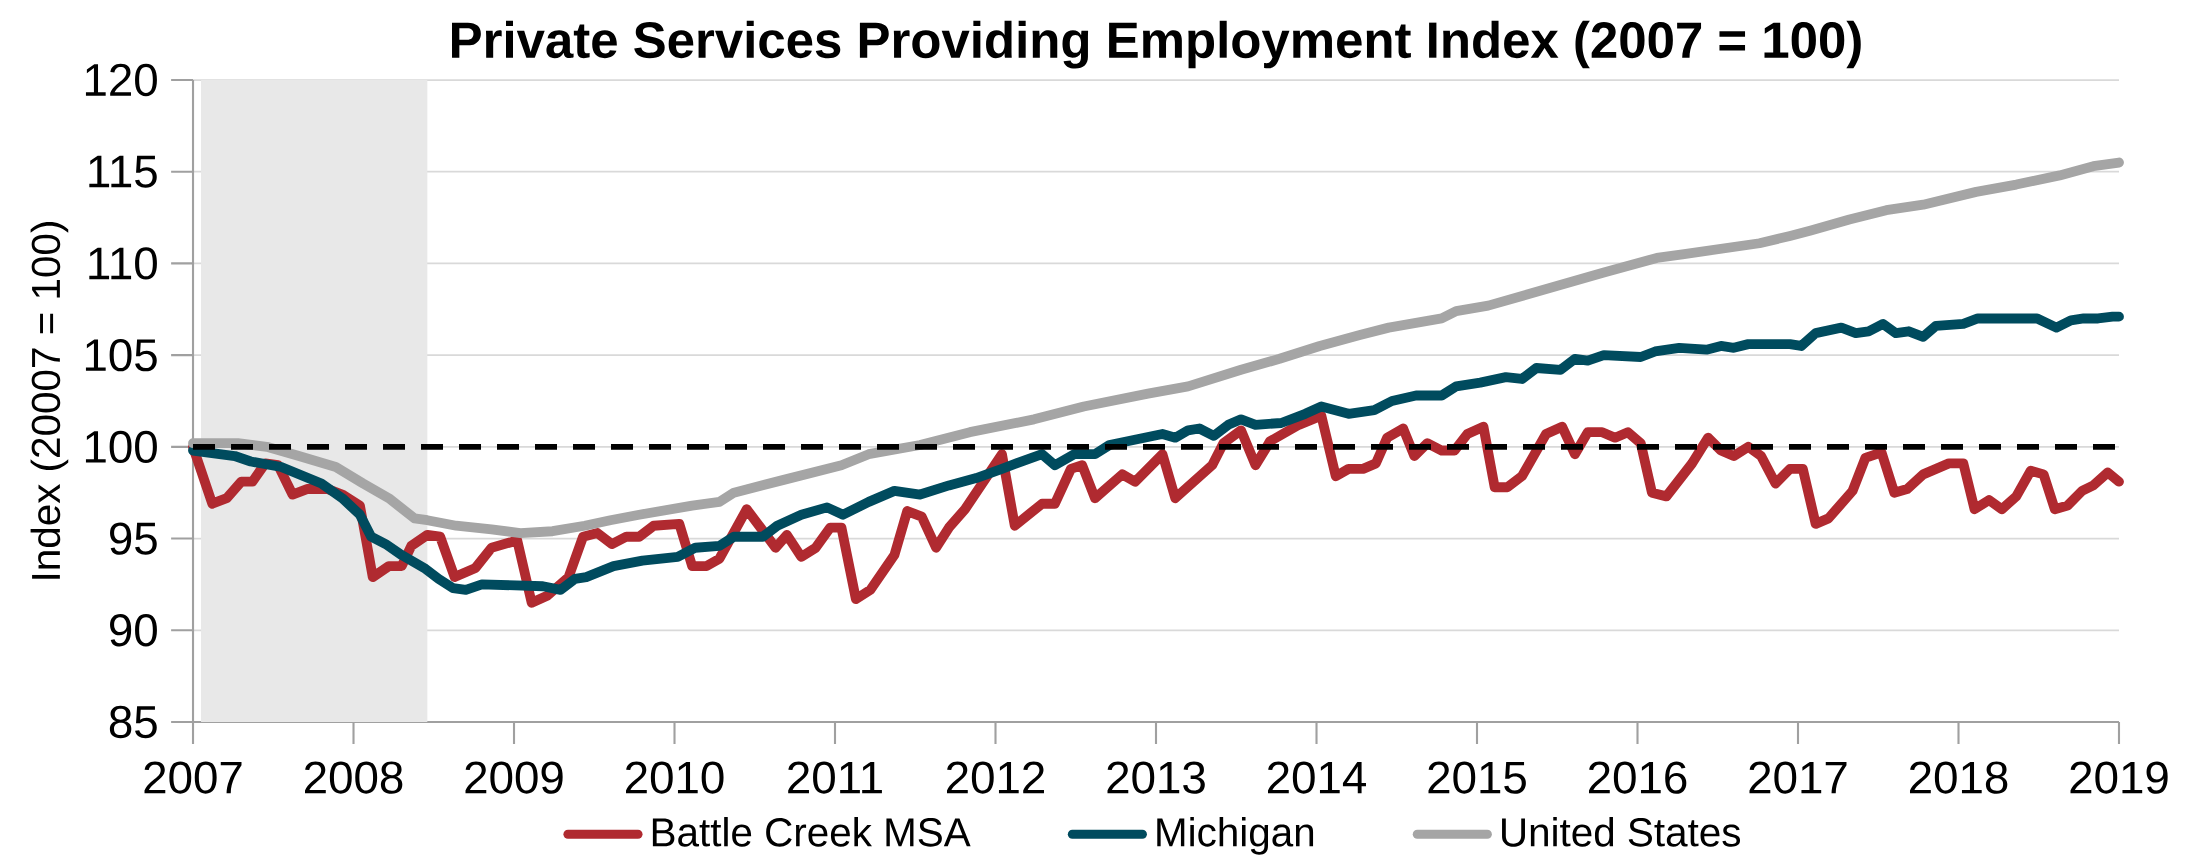 Image resolution: width=2198 pixels, height=863 pixels. What do you see at coordinates (835, 777) in the screenshot?
I see `x-tick-label: 2011` at bounding box center [835, 777].